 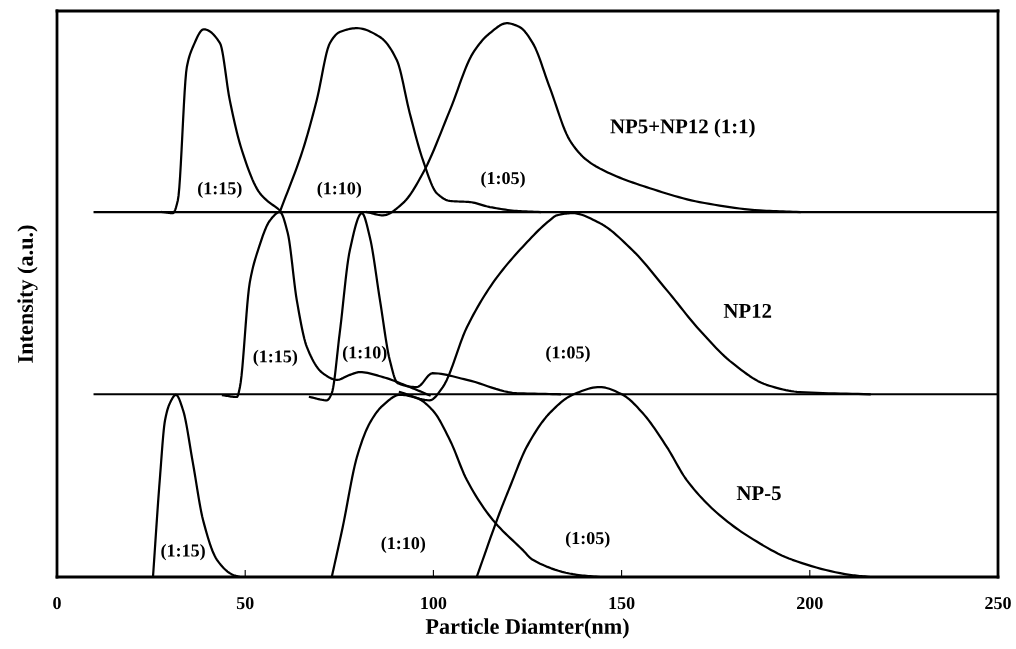 I want to click on annotation: NP-5, so click(x=758, y=493).